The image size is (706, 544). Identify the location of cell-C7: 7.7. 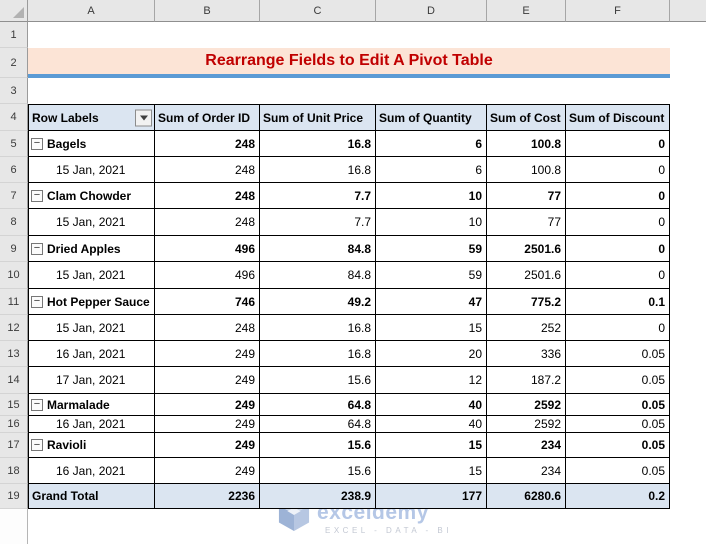
(318, 196).